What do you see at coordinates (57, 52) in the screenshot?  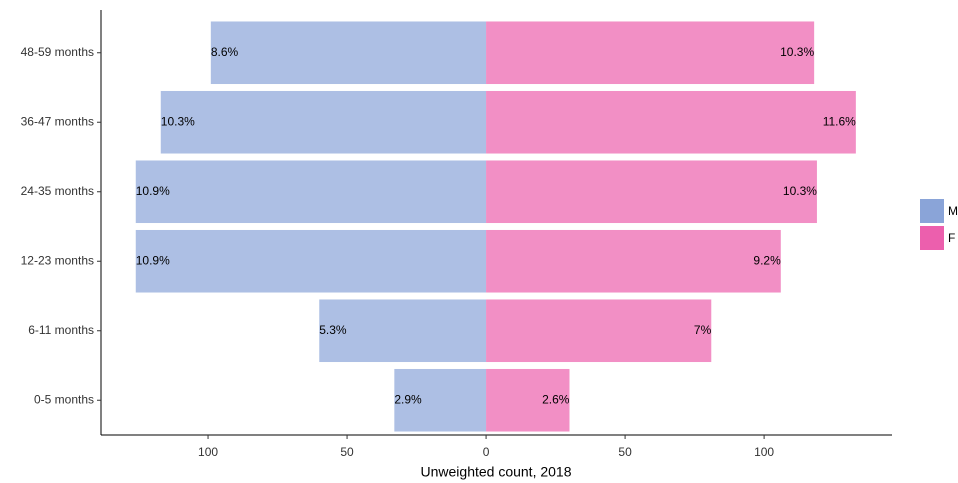 I see `y-tick-label: 48-59 months` at bounding box center [57, 52].